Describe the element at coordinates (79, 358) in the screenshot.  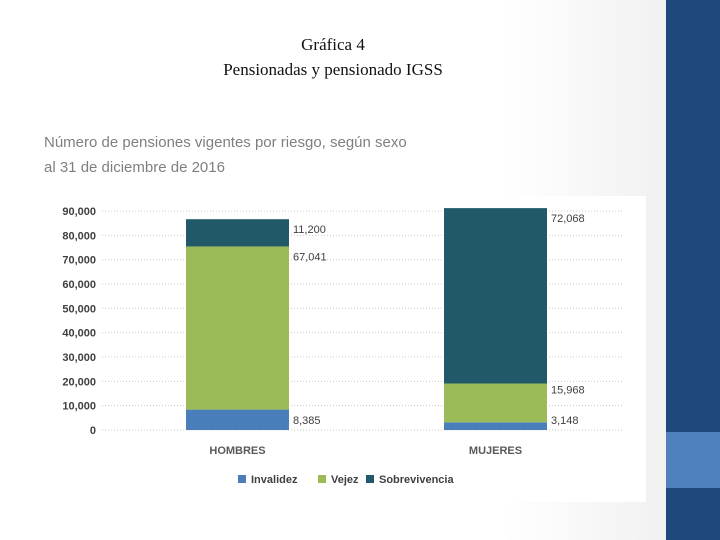
I see `y-tick-label: 30,000` at that location.